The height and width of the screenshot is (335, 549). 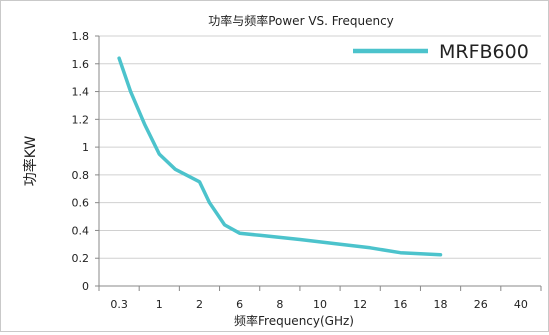 I want to click on y-tick-label: 0.8, so click(x=81, y=175).